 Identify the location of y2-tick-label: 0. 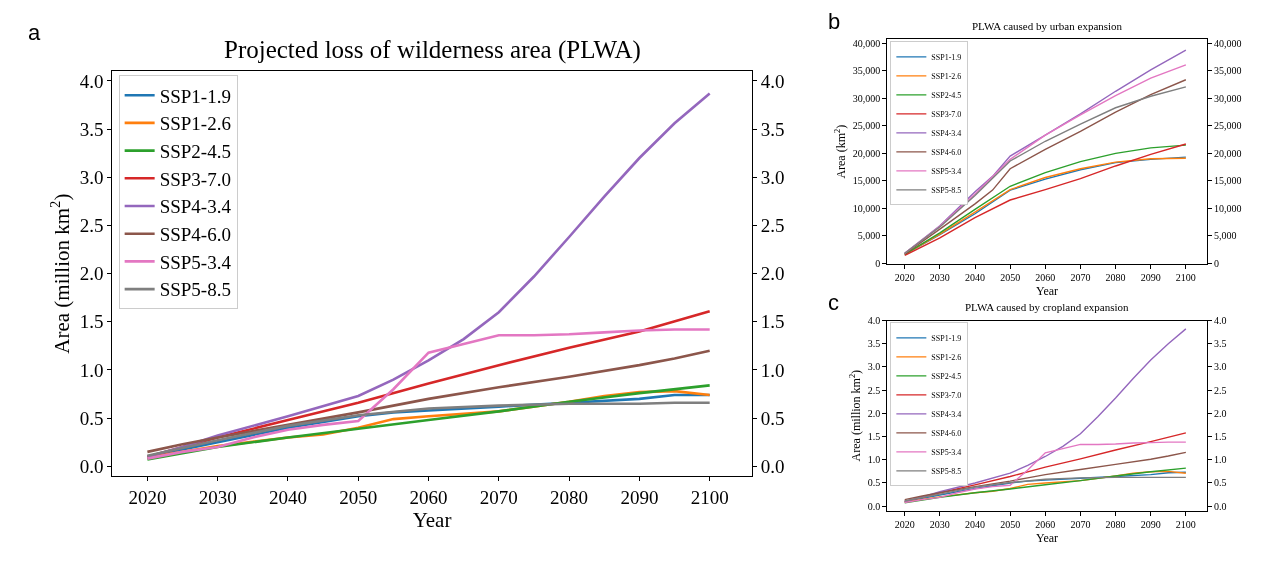
(1216, 263).